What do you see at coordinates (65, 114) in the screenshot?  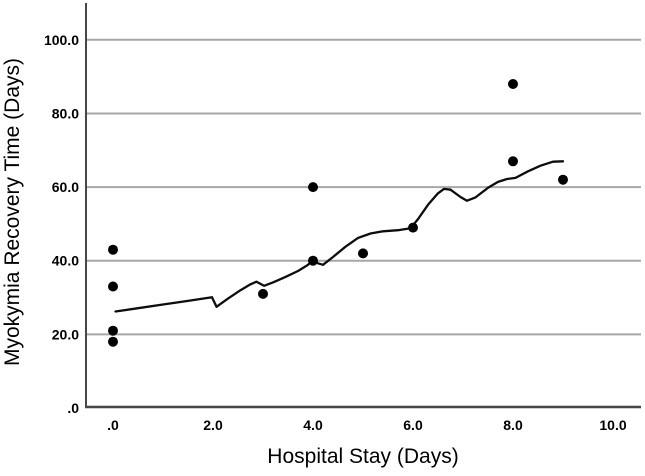 I see `y-tick-label: 80.0` at bounding box center [65, 114].